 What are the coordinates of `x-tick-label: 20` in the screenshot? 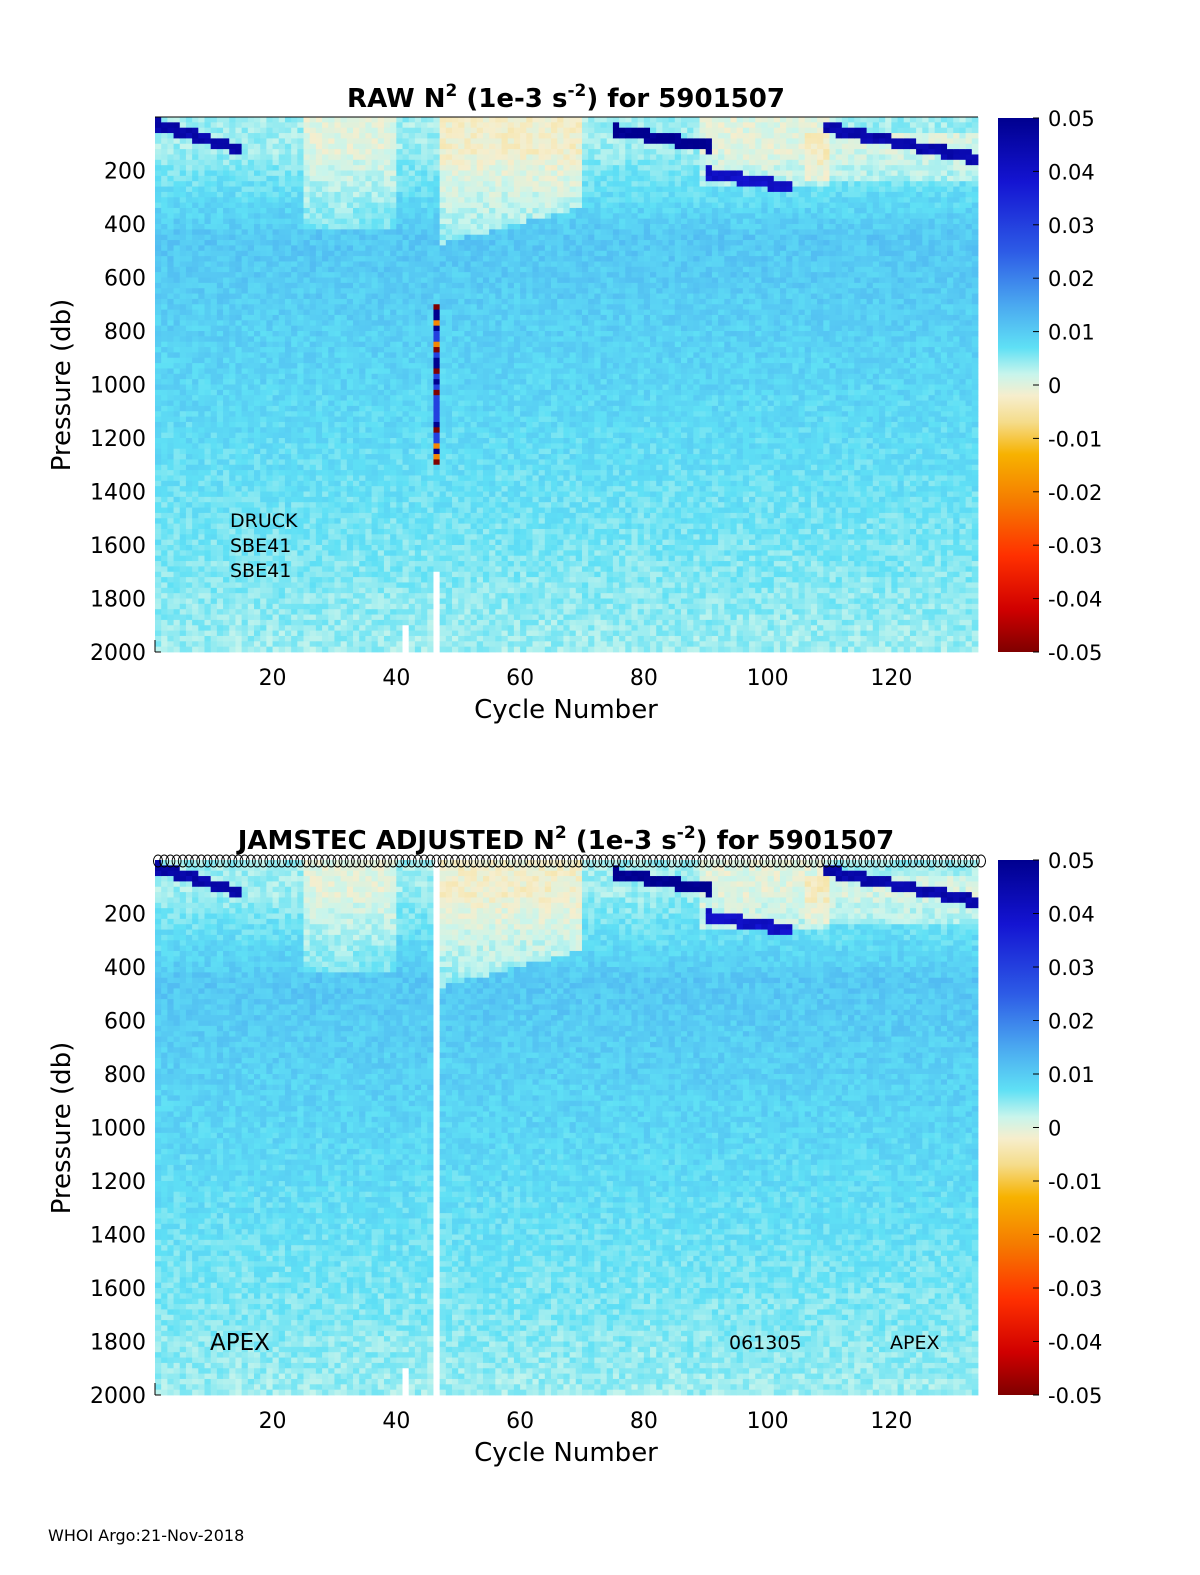 It's located at (273, 678).